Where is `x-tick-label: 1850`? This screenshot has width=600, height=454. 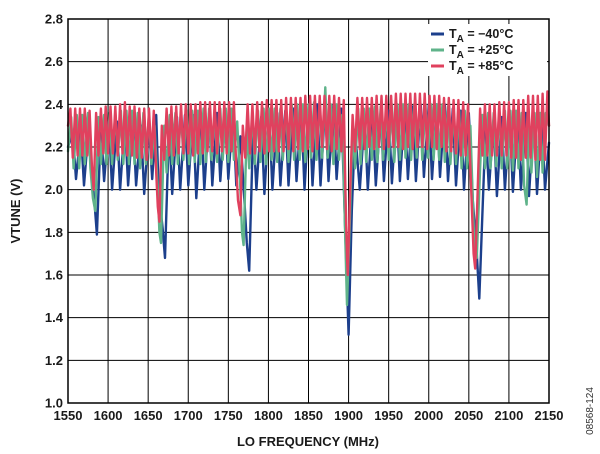
x-tick-label: 1850 is located at coordinates (308, 415).